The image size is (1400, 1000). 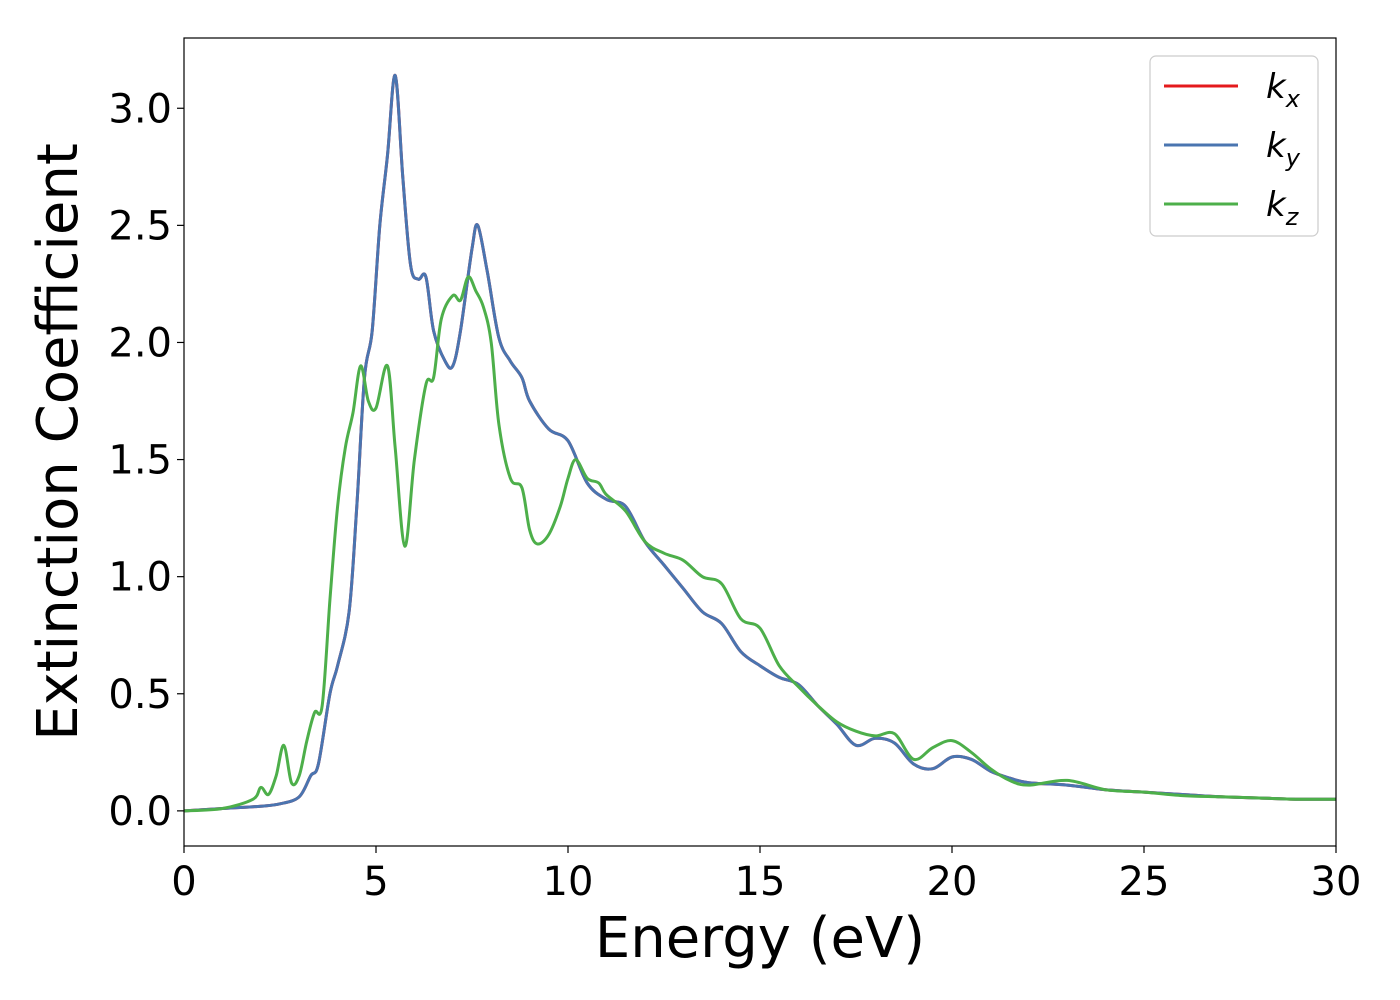 What do you see at coordinates (1283, 149) in the screenshot?
I see `legend-label-y: ky` at bounding box center [1283, 149].